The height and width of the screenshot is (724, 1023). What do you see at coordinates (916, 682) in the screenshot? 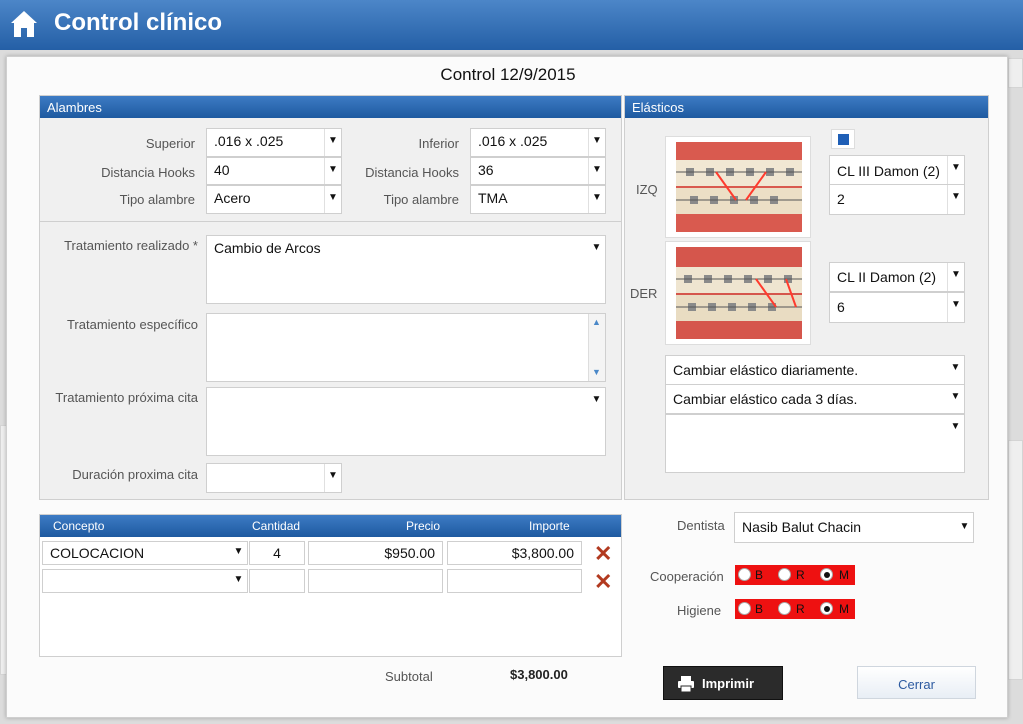
I see `close-button: Cerrar` at bounding box center [916, 682].